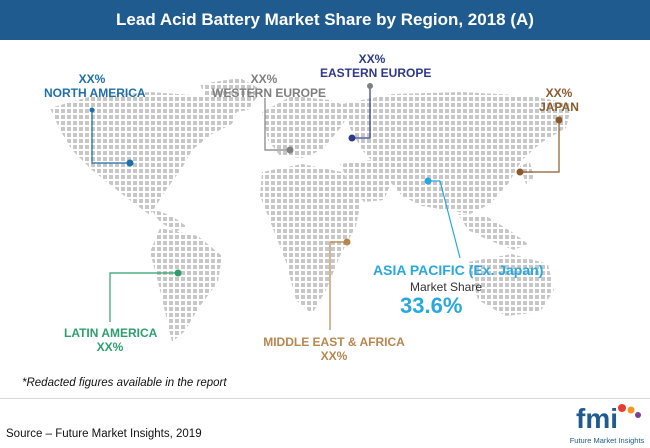 This screenshot has width=650, height=448. What do you see at coordinates (334, 356) in the screenshot?
I see `middle-east-africa-value: XX%` at bounding box center [334, 356].